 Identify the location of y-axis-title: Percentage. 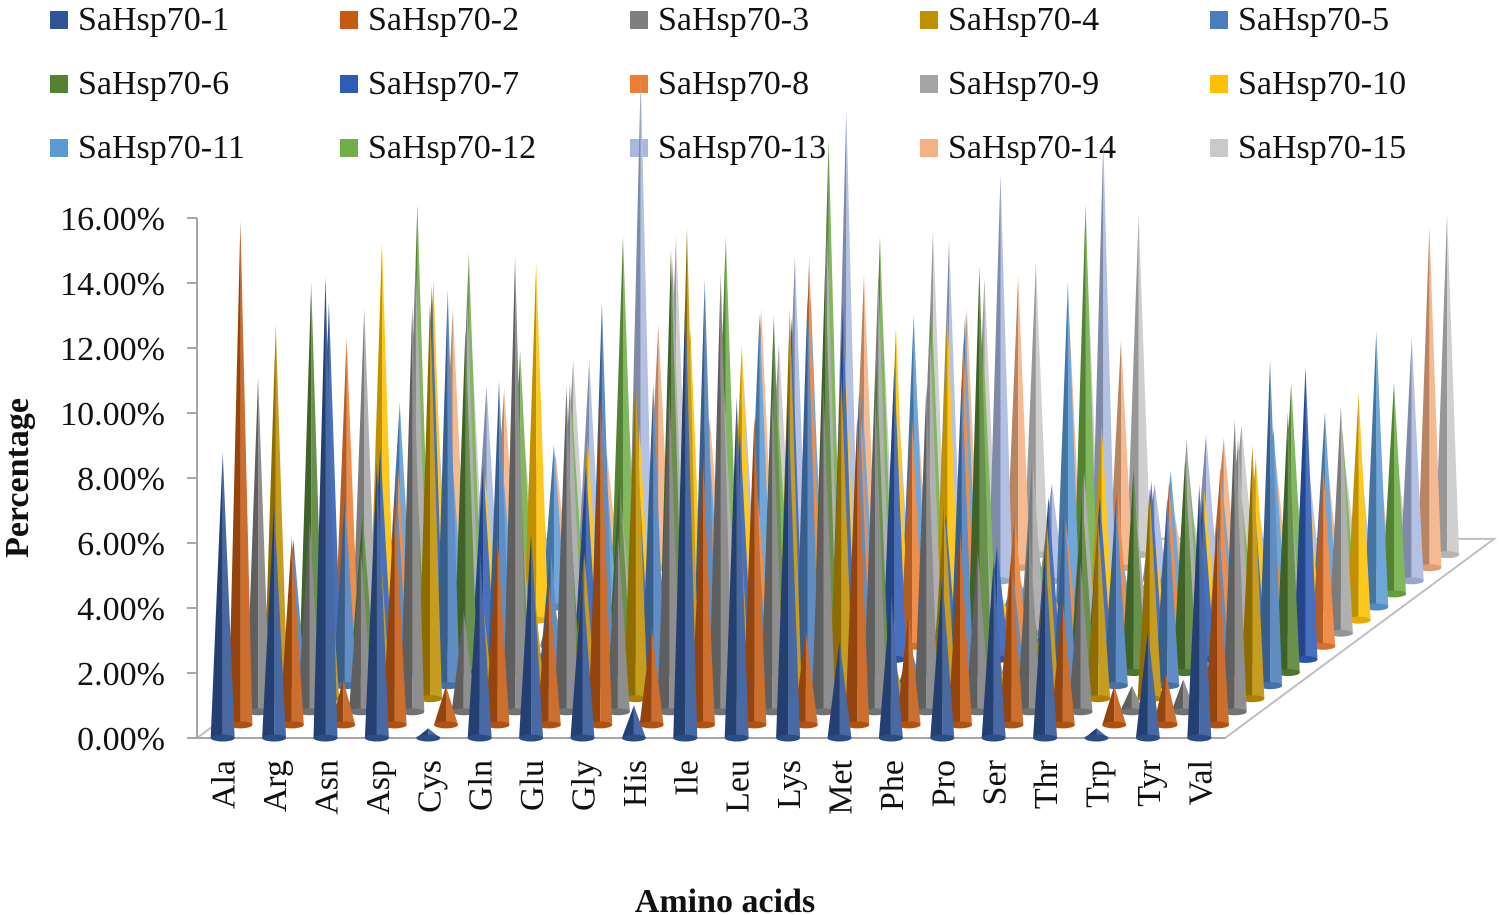
(18, 478).